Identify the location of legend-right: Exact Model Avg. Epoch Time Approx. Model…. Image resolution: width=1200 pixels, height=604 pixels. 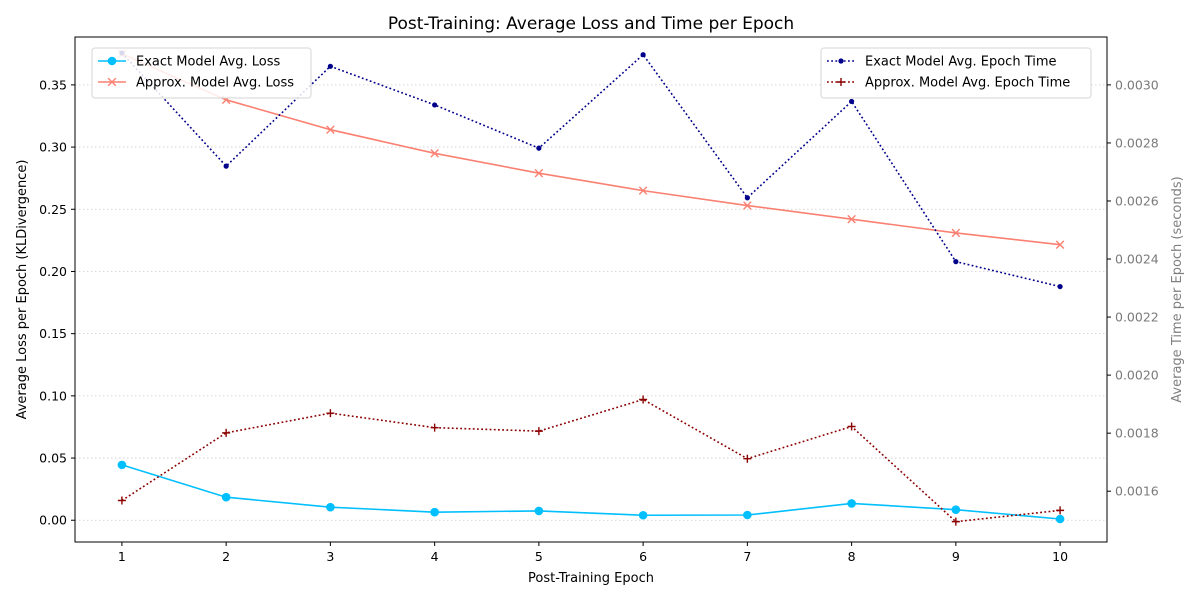
(956, 73).